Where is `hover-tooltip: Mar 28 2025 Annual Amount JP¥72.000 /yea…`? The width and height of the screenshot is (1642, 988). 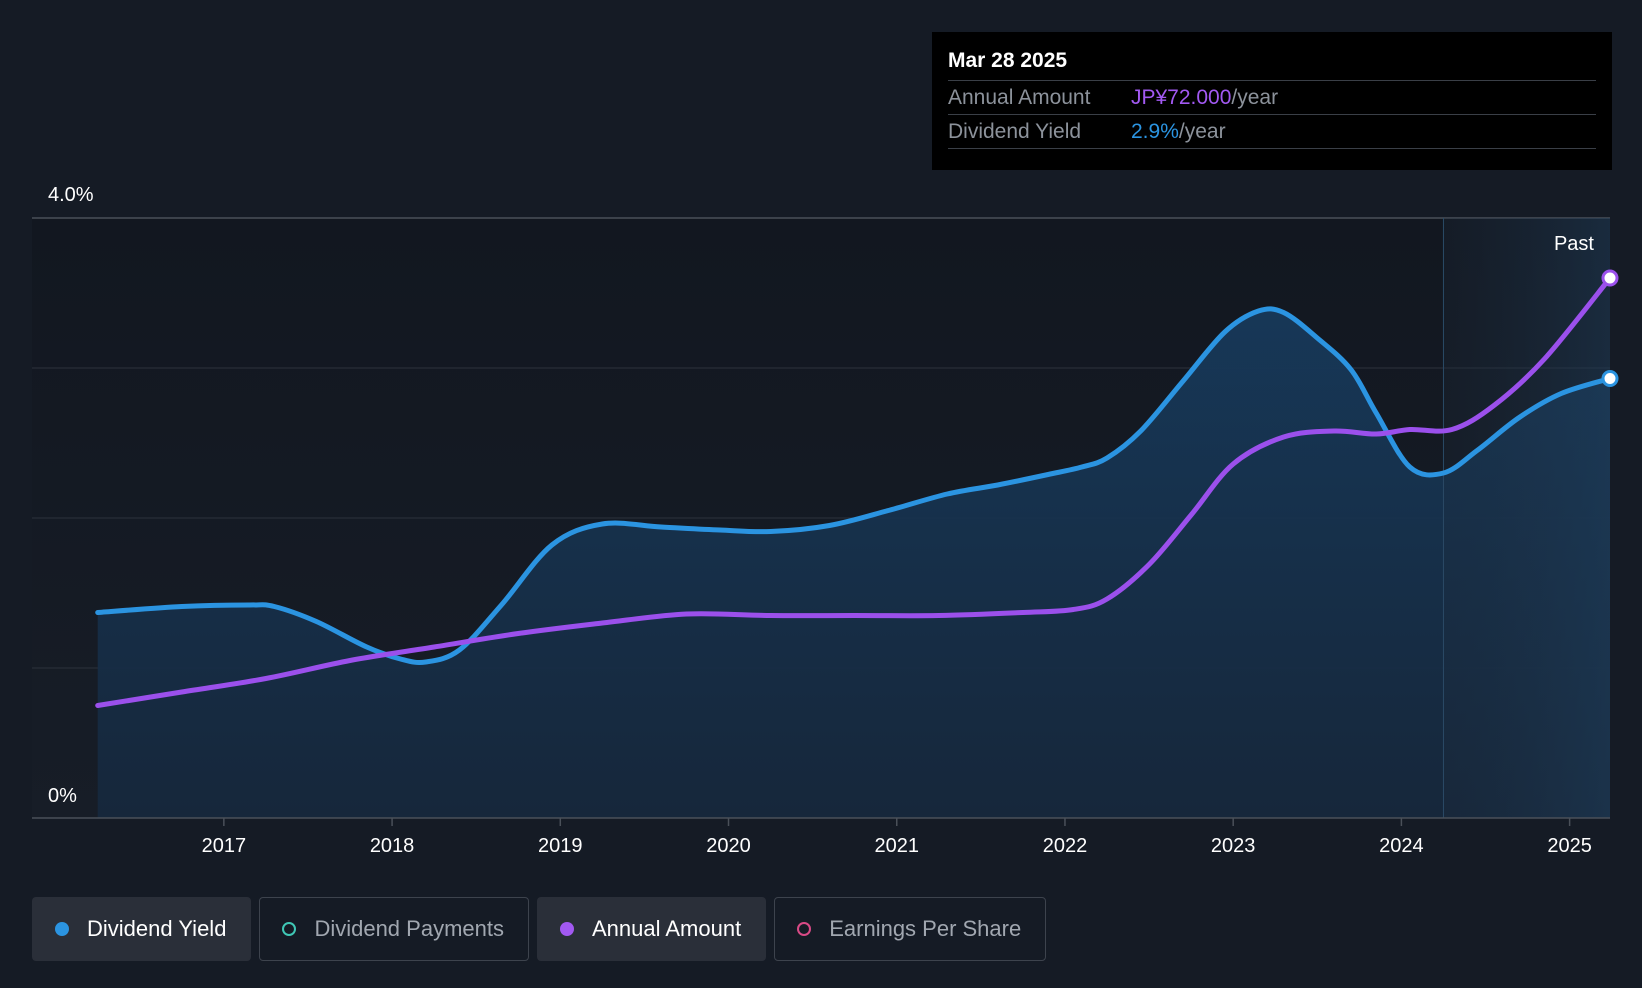
hover-tooltip: Mar 28 2025 Annual Amount JP¥72.000 /yea… is located at coordinates (1272, 101).